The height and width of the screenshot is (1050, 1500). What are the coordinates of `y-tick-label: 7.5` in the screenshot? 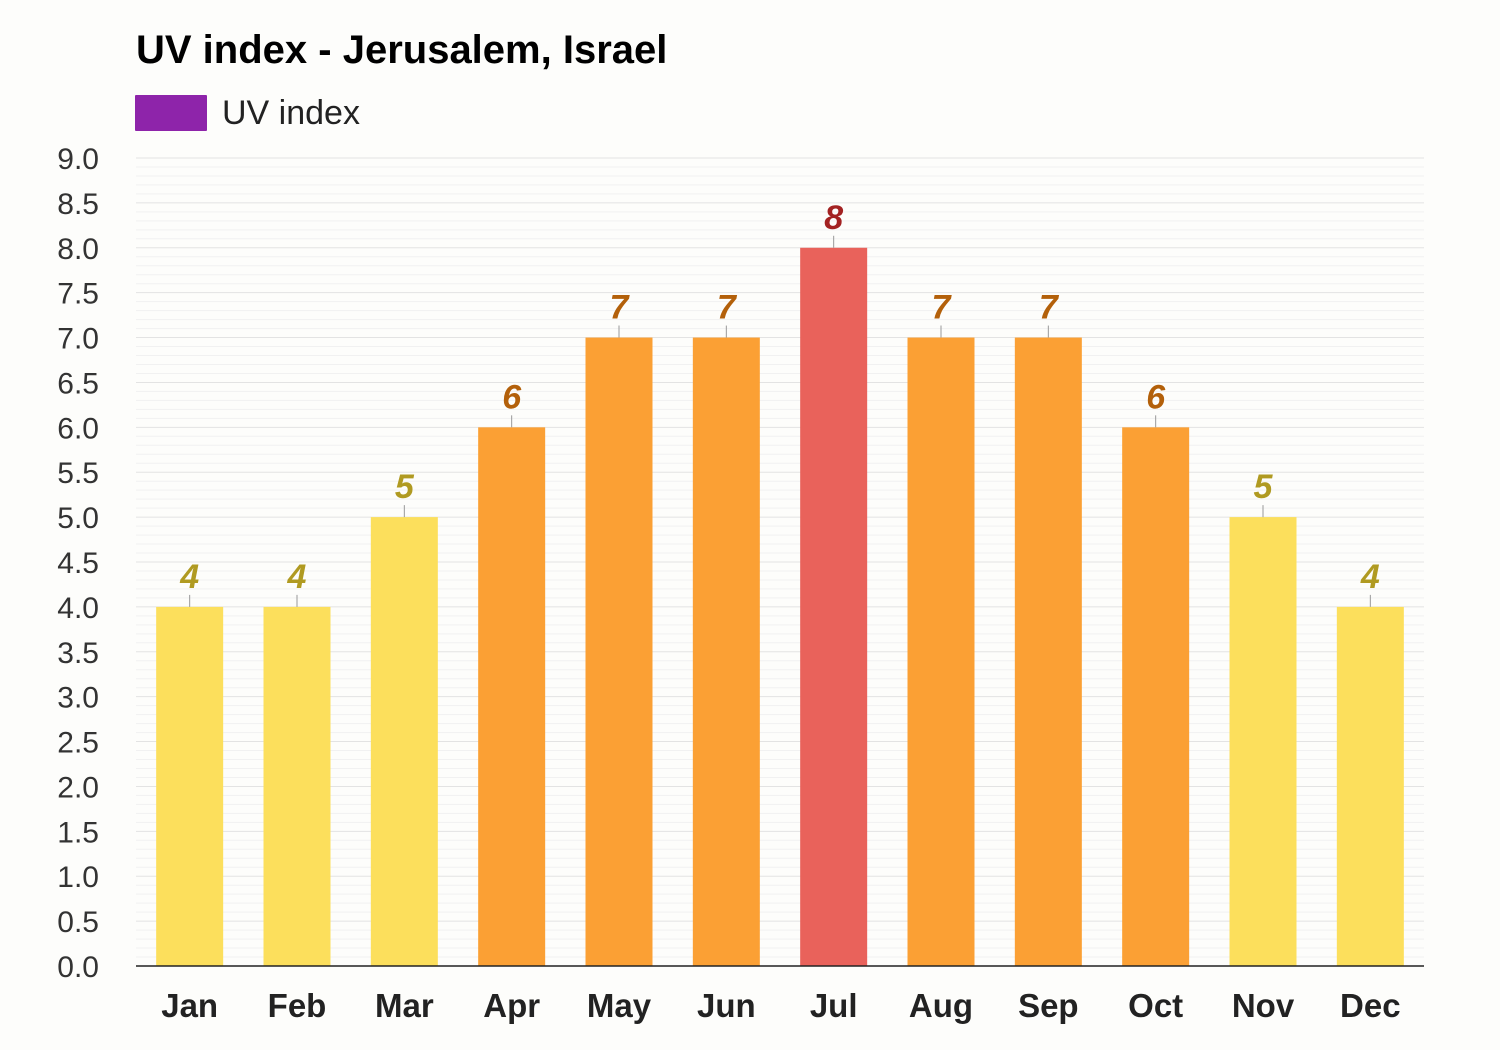 It's located at (78, 294).